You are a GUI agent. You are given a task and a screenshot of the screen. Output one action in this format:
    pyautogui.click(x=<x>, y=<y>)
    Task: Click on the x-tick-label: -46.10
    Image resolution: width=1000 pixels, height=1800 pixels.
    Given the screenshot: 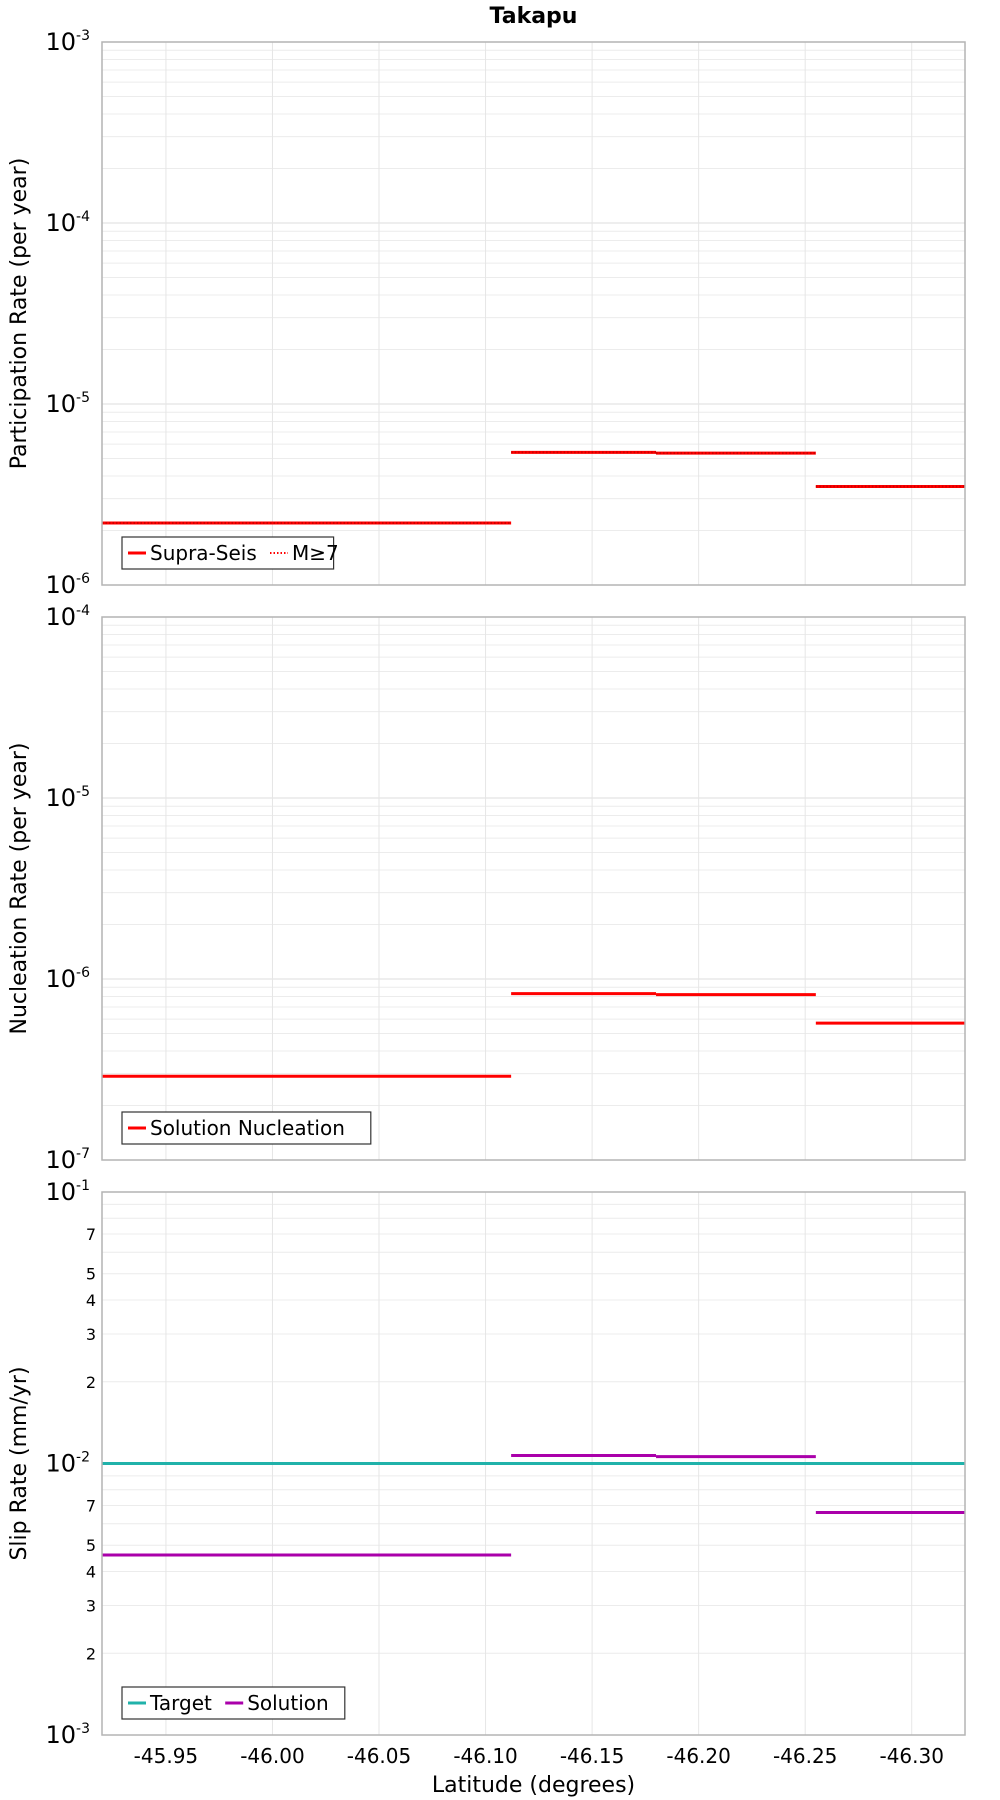 What is the action you would take?
    pyautogui.click(x=485, y=1756)
    